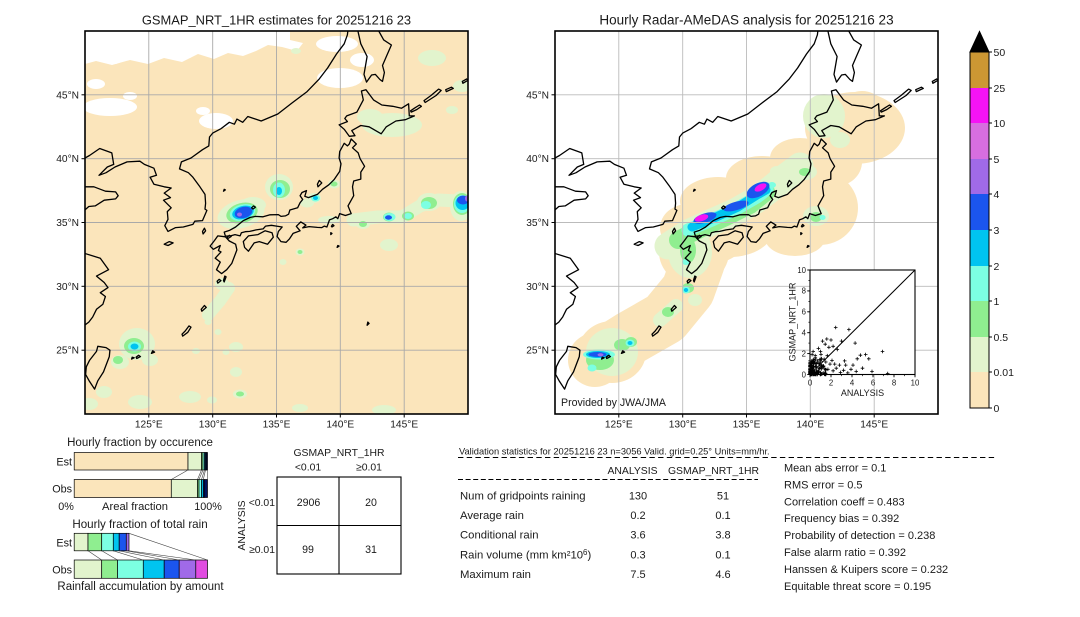 This screenshot has height=617, width=1080. What do you see at coordinates (835, 469) in the screenshot?
I see `svg-text: Mean abs error = 0.1` at bounding box center [835, 469].